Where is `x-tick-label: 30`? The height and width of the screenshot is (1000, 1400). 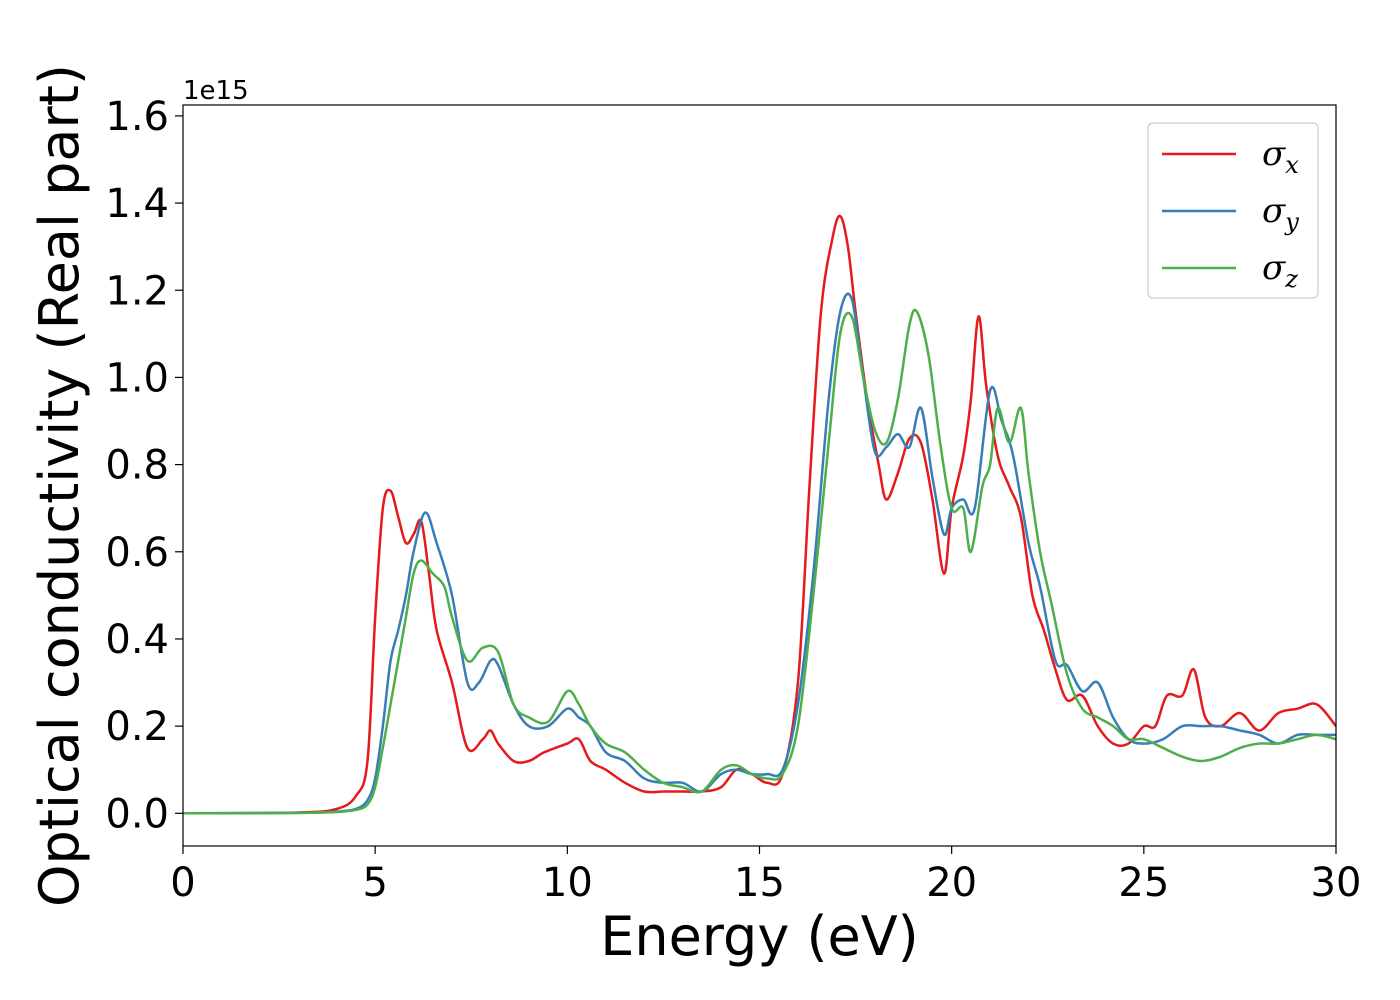
x-tick-label: 30 is located at coordinates (1336, 883).